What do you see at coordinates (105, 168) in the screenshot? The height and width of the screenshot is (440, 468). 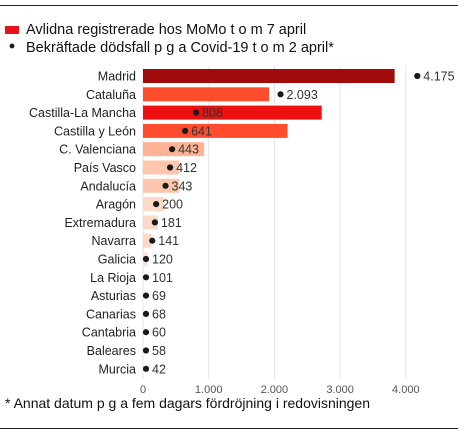 I see `category-label-pais-vasco: País Vasco` at bounding box center [105, 168].